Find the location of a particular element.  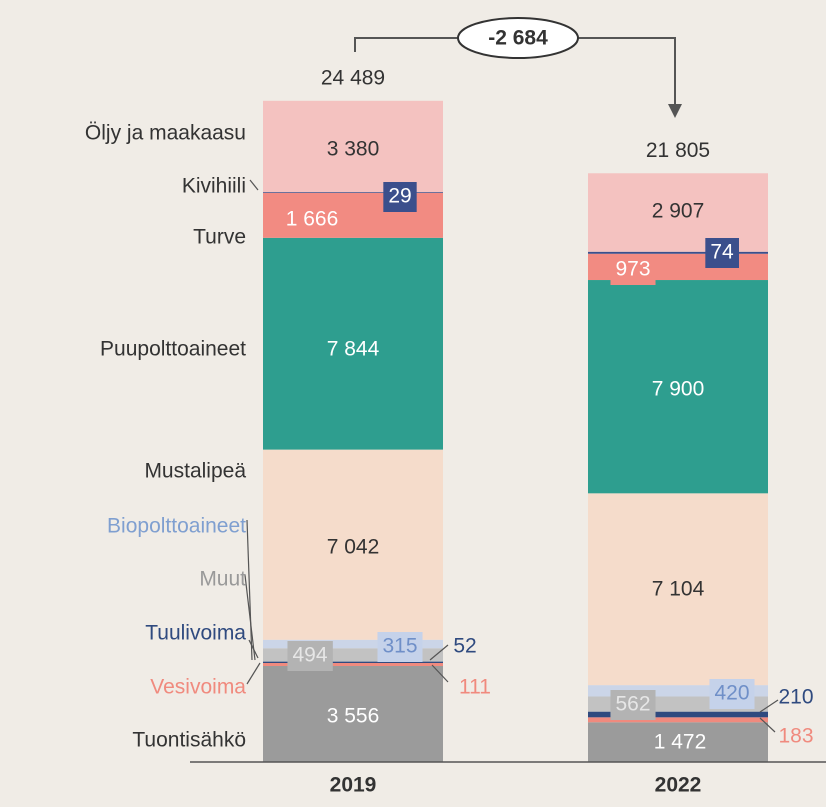

legend-label: Vesivoima is located at coordinates (198, 687).